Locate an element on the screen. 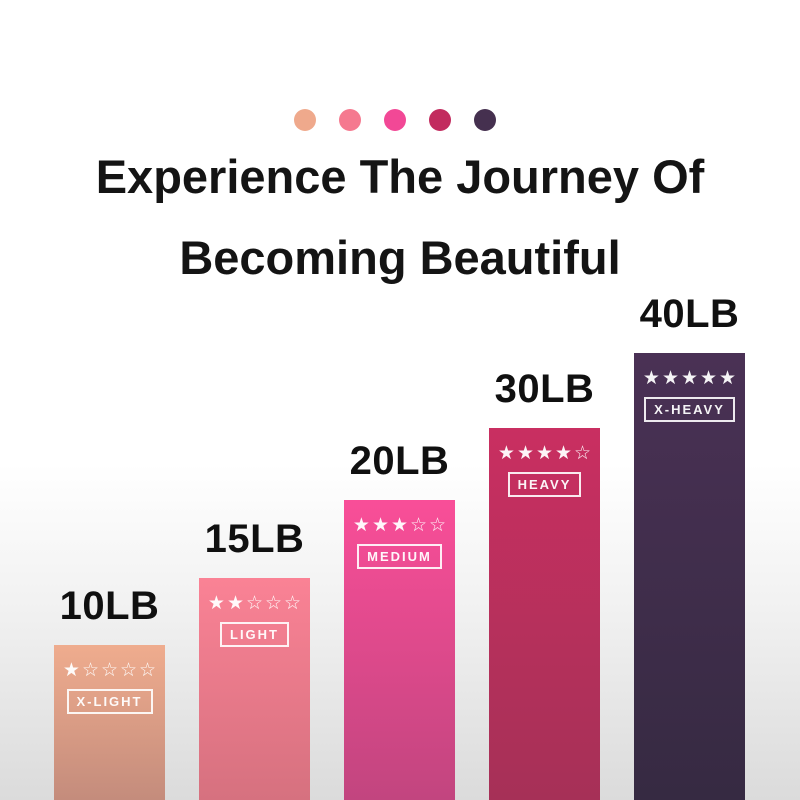  palette-dot-x-light is located at coordinates (305, 120).